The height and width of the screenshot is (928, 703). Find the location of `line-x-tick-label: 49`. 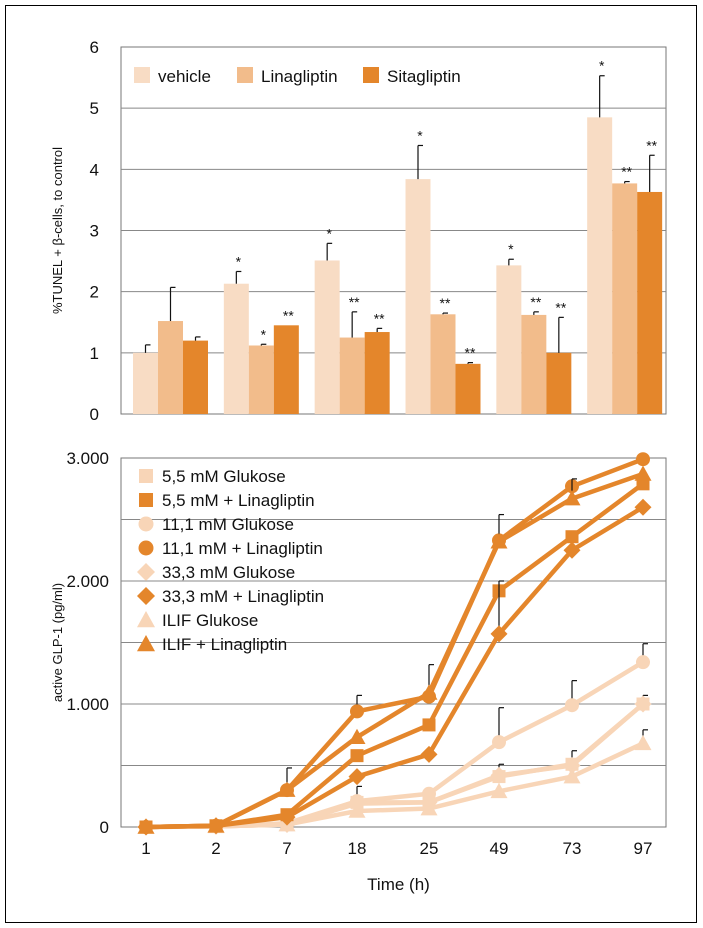

line-x-tick-label: 49 is located at coordinates (499, 848).